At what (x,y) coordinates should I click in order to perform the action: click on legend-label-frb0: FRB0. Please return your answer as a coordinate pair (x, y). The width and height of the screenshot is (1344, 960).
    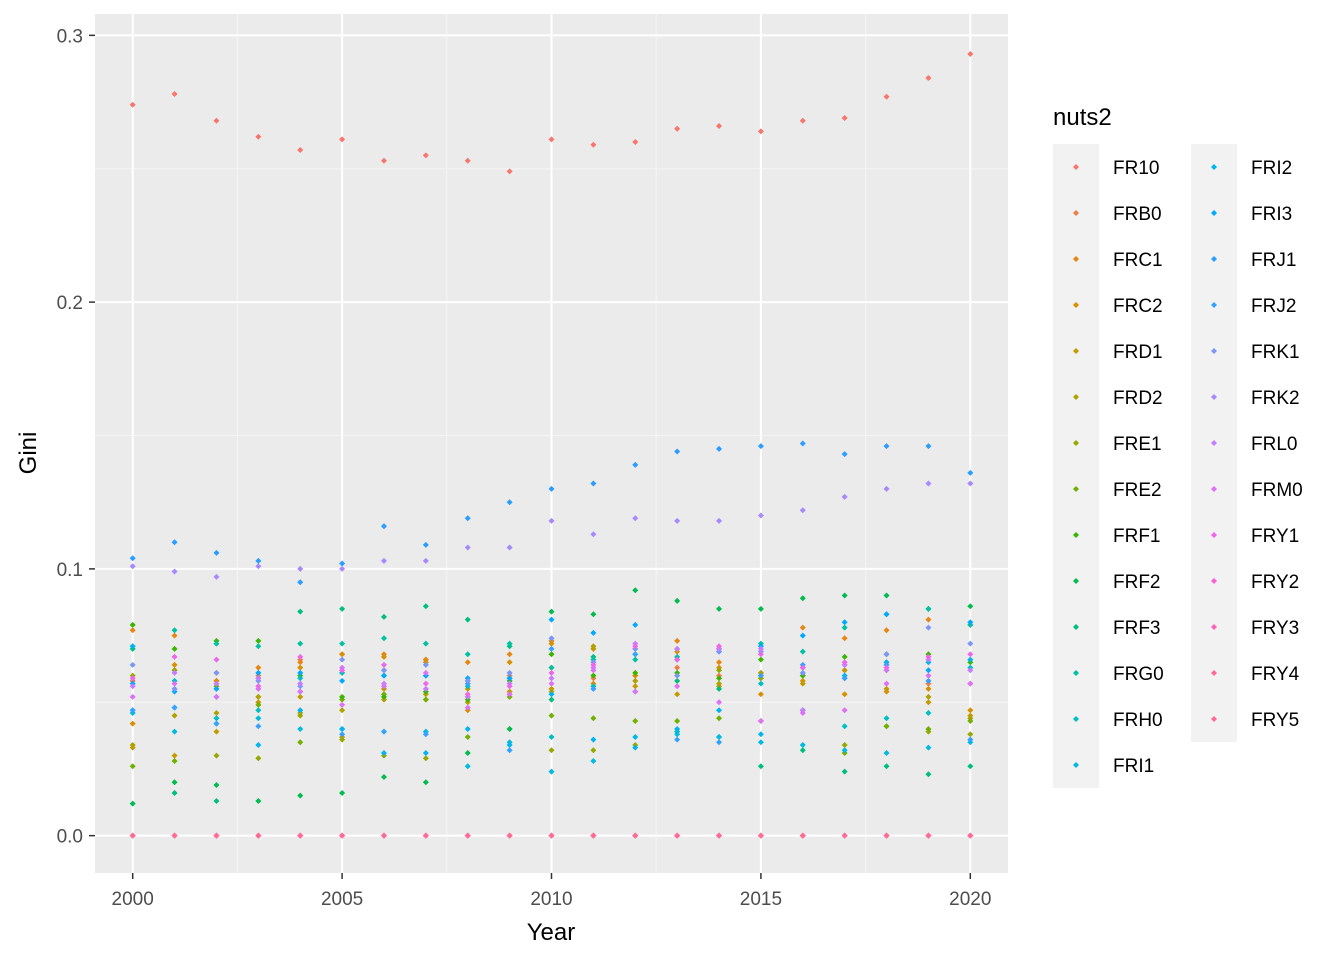
    Looking at the image, I should click on (1137, 214).